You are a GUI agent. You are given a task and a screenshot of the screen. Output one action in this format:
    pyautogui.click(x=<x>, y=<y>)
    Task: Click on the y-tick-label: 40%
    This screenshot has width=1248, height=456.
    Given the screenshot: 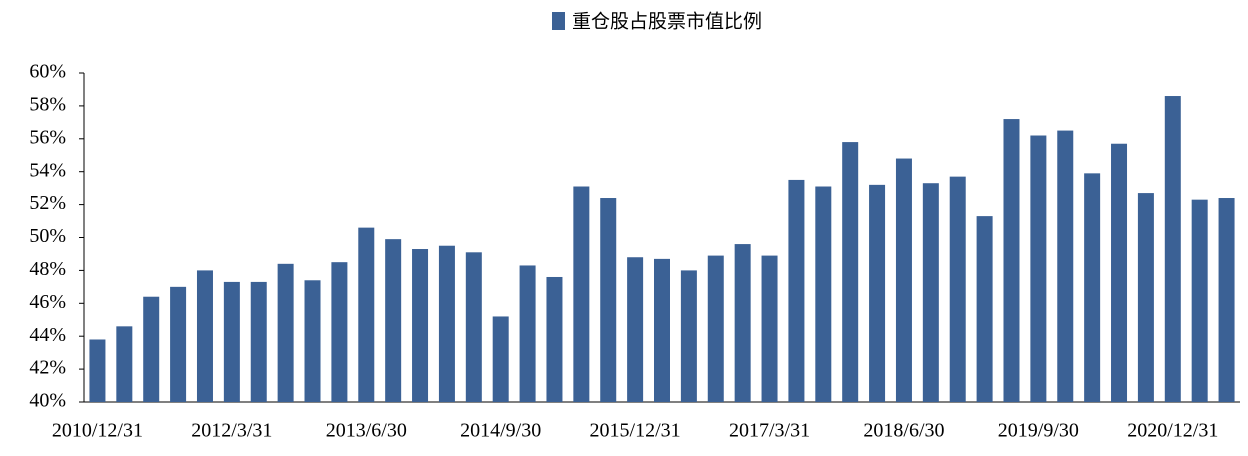 What is the action you would take?
    pyautogui.click(x=47, y=401)
    